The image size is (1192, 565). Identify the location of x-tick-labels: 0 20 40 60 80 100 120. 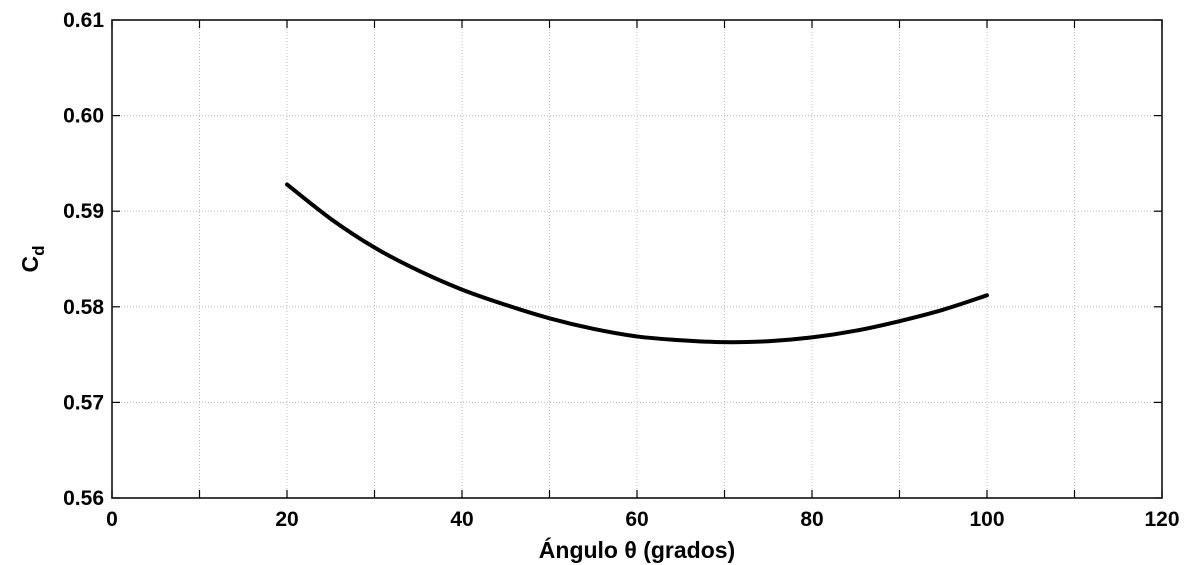
(642, 519).